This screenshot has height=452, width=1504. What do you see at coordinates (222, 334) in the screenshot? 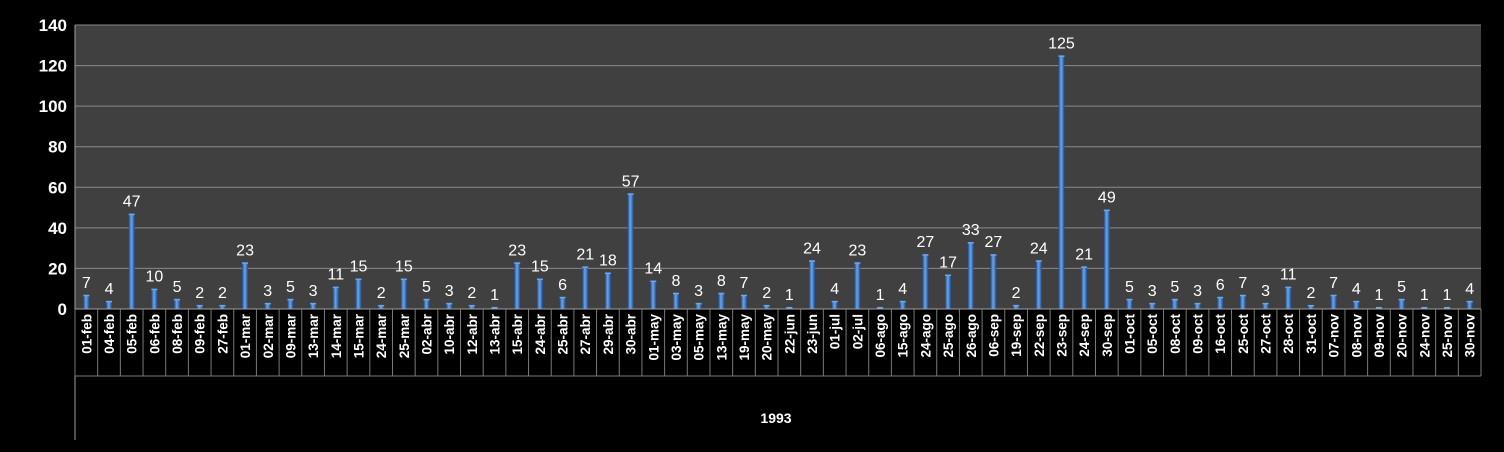
I see `x-tick-label: 27-feb` at bounding box center [222, 334].